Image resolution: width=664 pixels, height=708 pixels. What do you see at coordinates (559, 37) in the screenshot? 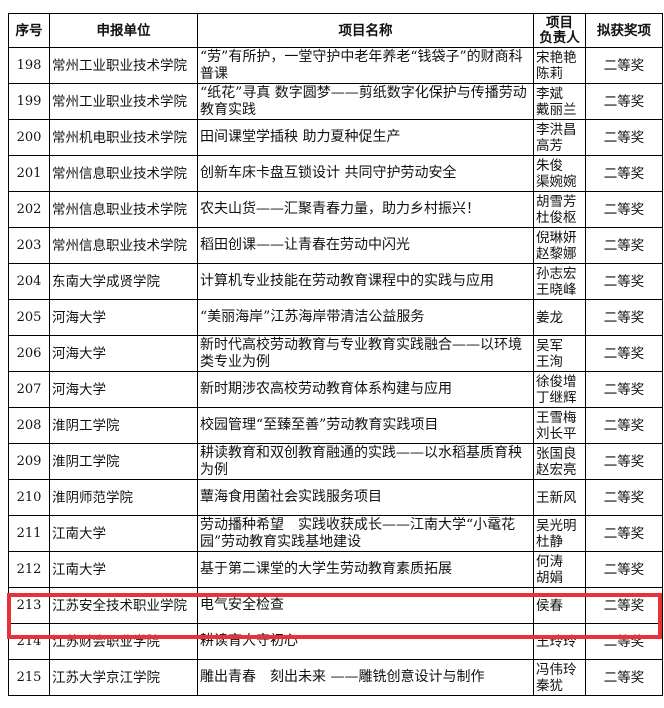
I see `header-leader-line2: 负责人` at bounding box center [559, 37].